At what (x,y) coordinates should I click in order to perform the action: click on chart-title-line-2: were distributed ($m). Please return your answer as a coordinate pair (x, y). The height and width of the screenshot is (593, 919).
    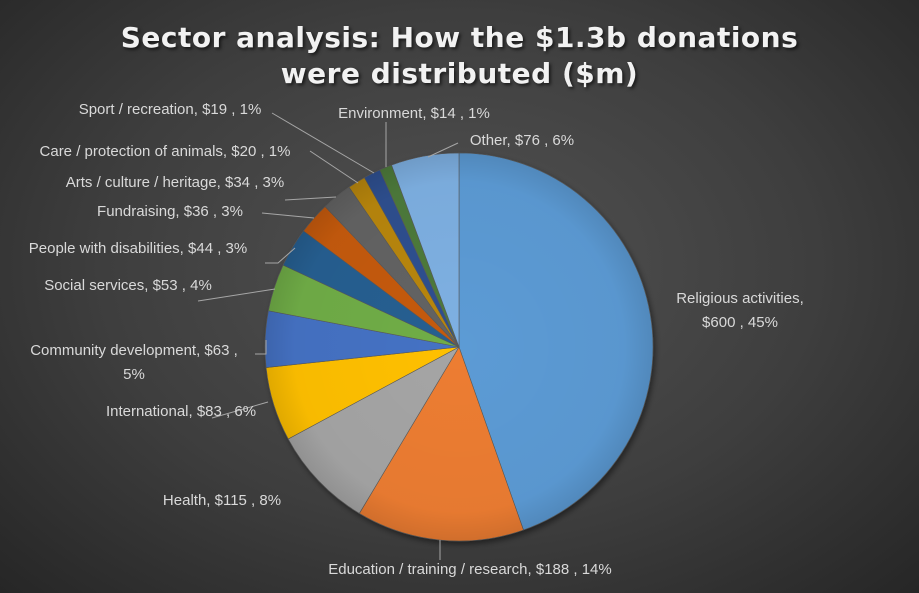
    Looking at the image, I should click on (459, 73).